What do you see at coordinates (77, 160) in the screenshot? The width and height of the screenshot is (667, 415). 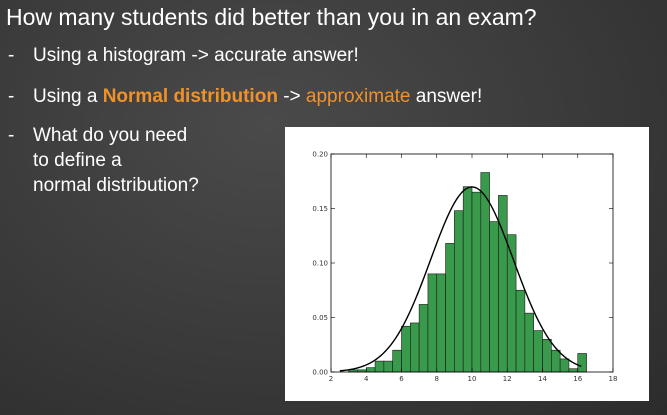 I see `question-line-2: to define a` at bounding box center [77, 160].